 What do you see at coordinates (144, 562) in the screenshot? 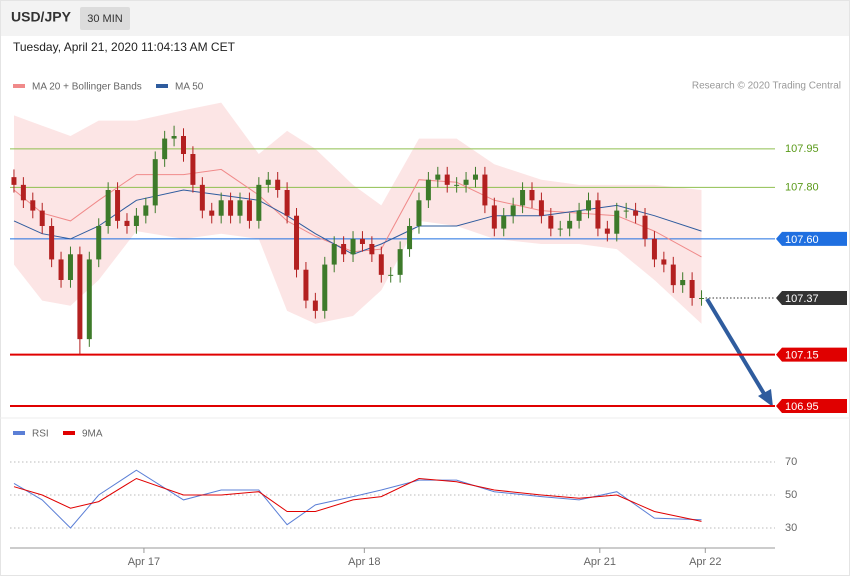
I see `x-tick-label: Apr 17` at bounding box center [144, 562].